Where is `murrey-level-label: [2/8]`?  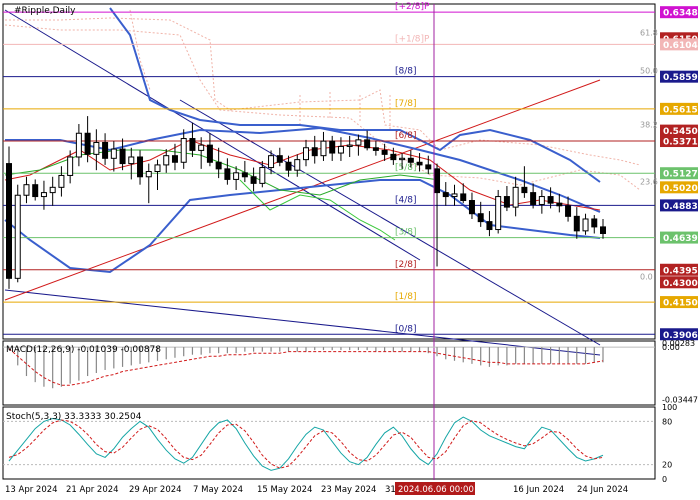 murrey-level-label: [2/8] is located at coordinates (406, 265).